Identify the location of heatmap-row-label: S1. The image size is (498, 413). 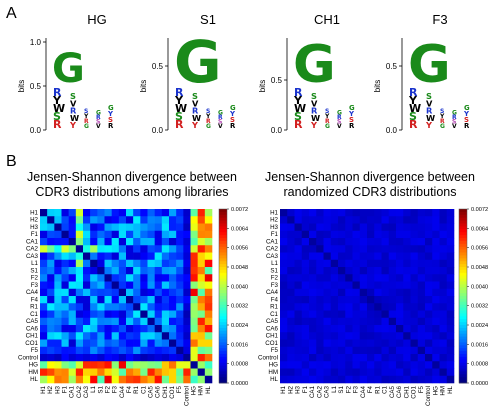
(34, 270).